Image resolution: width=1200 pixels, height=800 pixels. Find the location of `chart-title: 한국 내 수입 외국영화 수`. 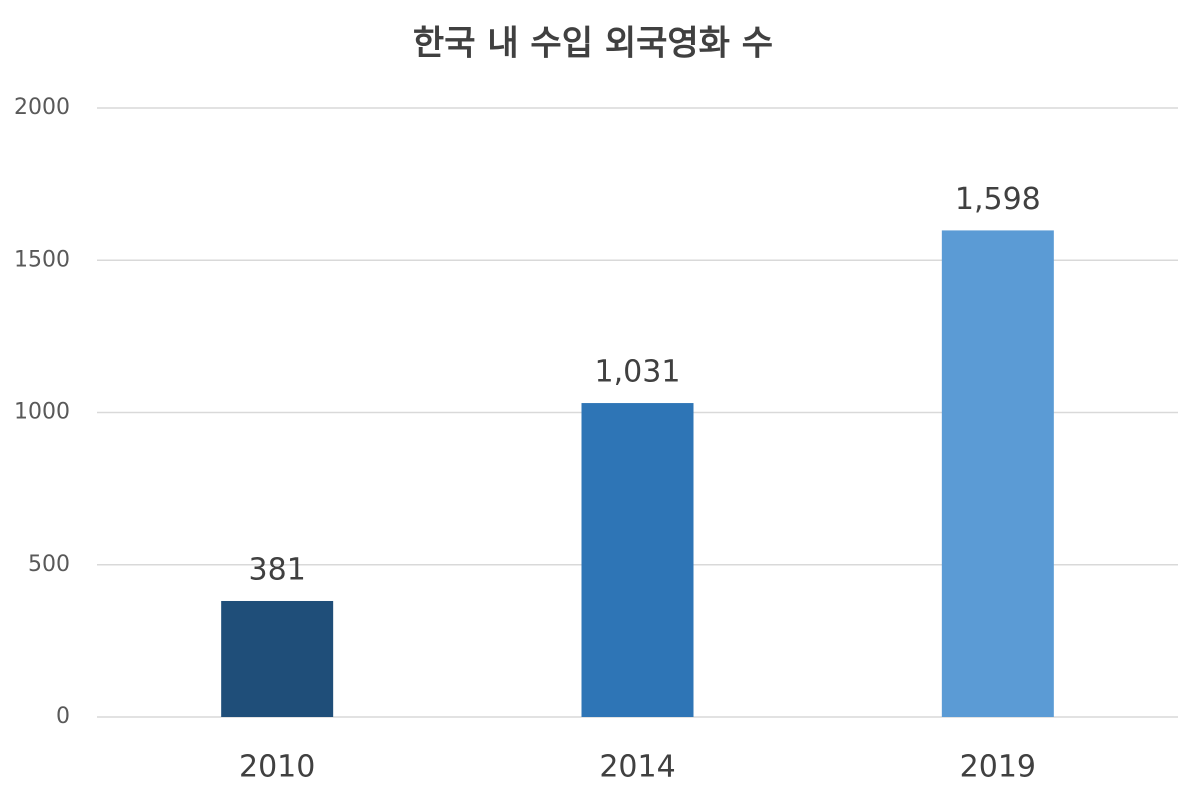

chart-title: 한국 내 수입 외국영화 수 is located at coordinates (593, 44).